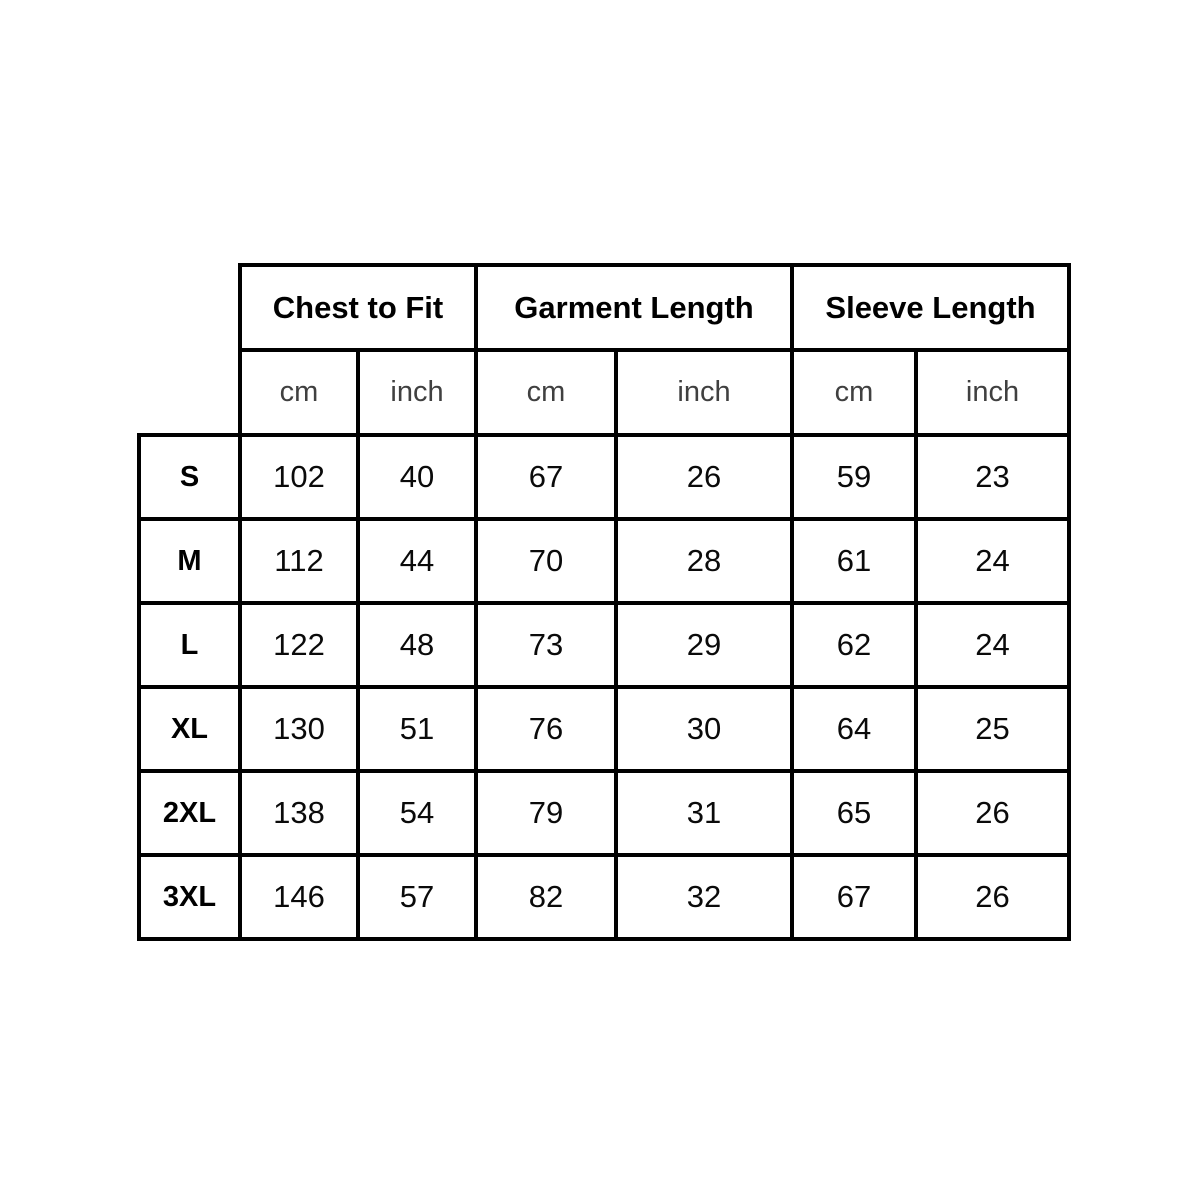  I want to click on column-group-garment-length: Garment Length, so click(634, 307).